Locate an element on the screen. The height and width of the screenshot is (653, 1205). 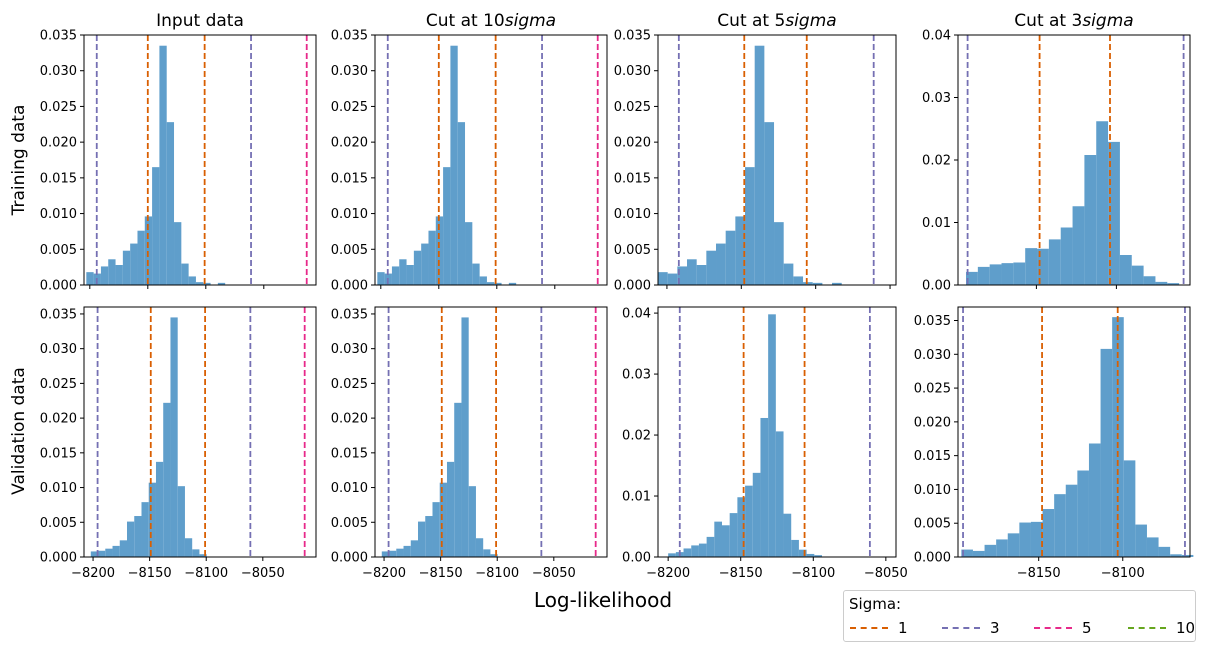
y-tick-label: 0.02 is located at coordinates (636, 436).